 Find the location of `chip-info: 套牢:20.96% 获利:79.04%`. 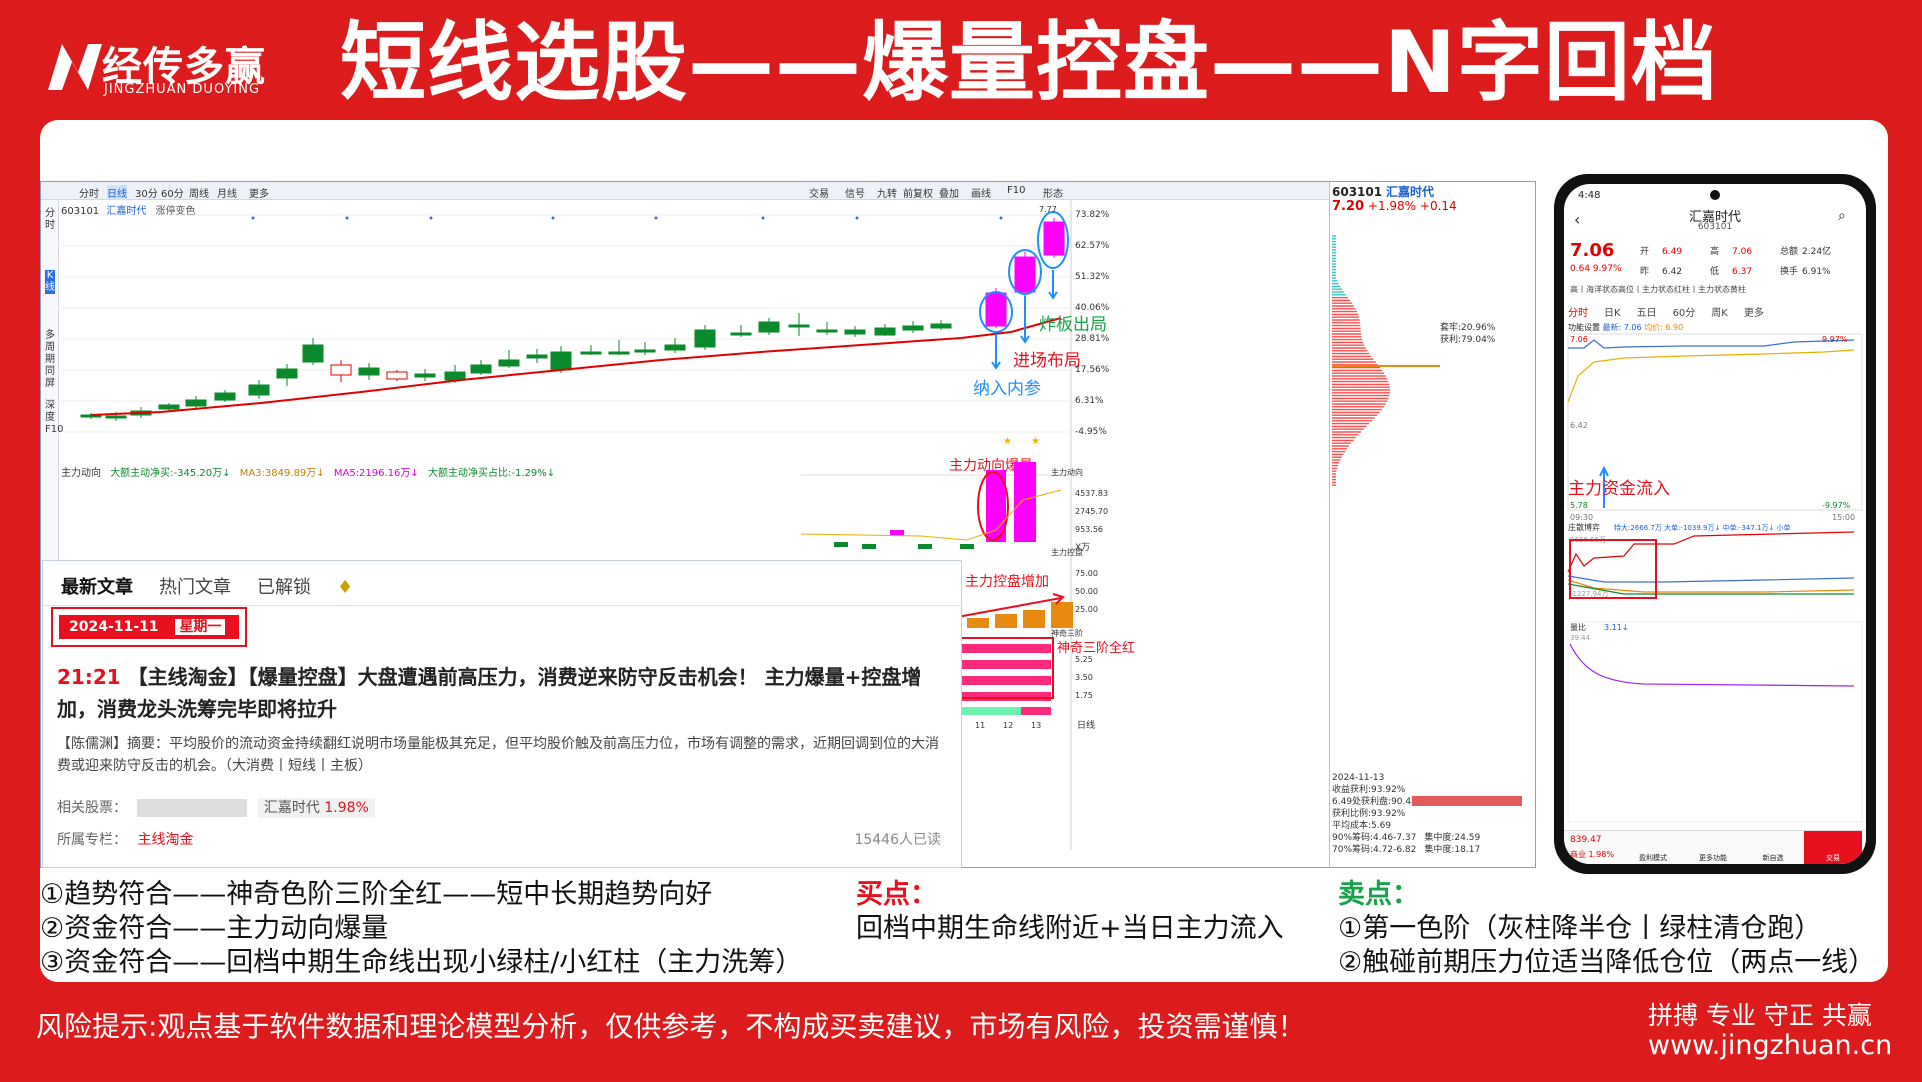

chip-info: 套牢:20.96% 获利:79.04% is located at coordinates (1467, 334).